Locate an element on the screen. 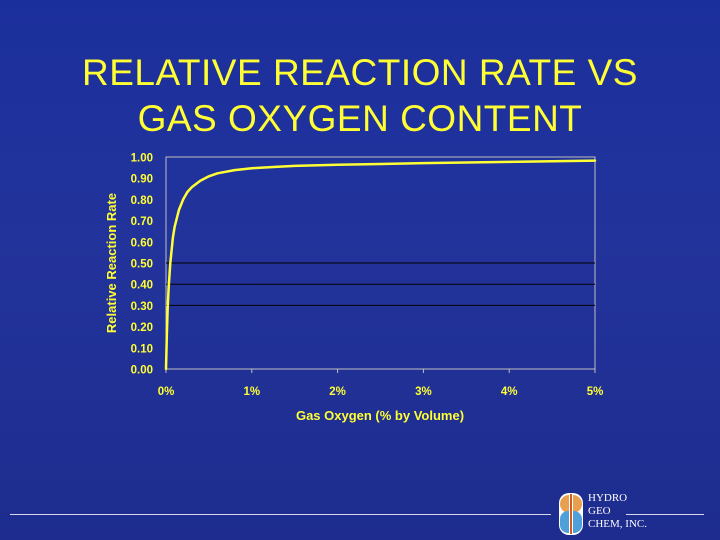  x-tick-label: 2% is located at coordinates (337, 392).